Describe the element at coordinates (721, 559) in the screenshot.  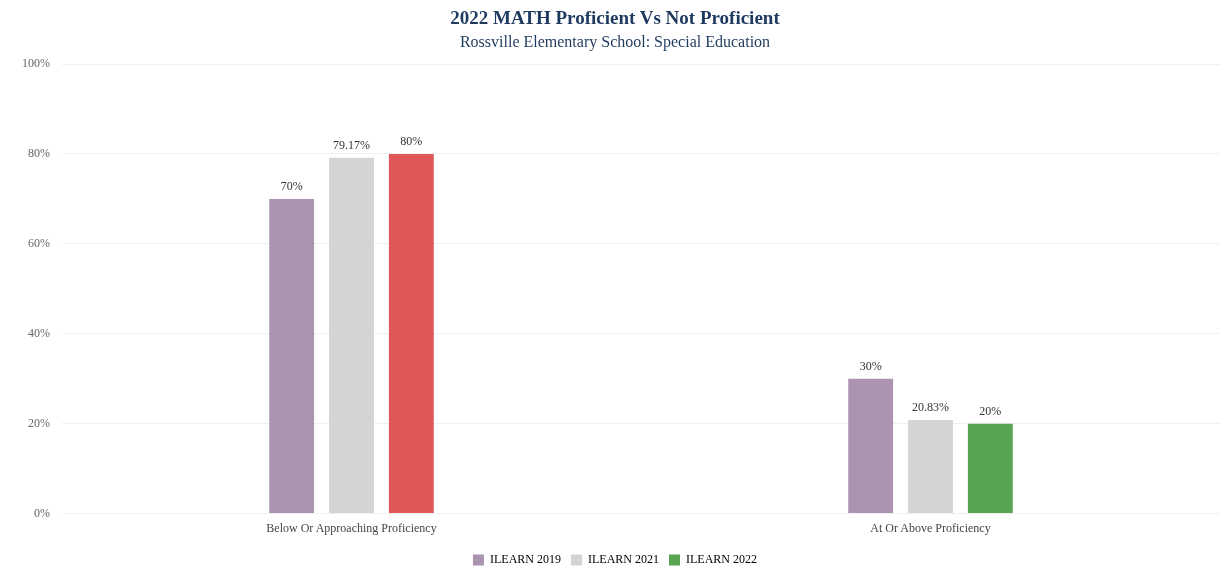
I see `legend-label: ILEARN 2022` at that location.